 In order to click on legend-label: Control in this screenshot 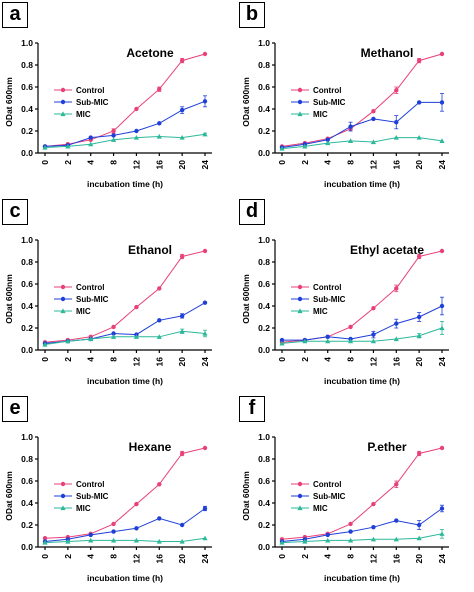, I will do `click(327, 287)`.